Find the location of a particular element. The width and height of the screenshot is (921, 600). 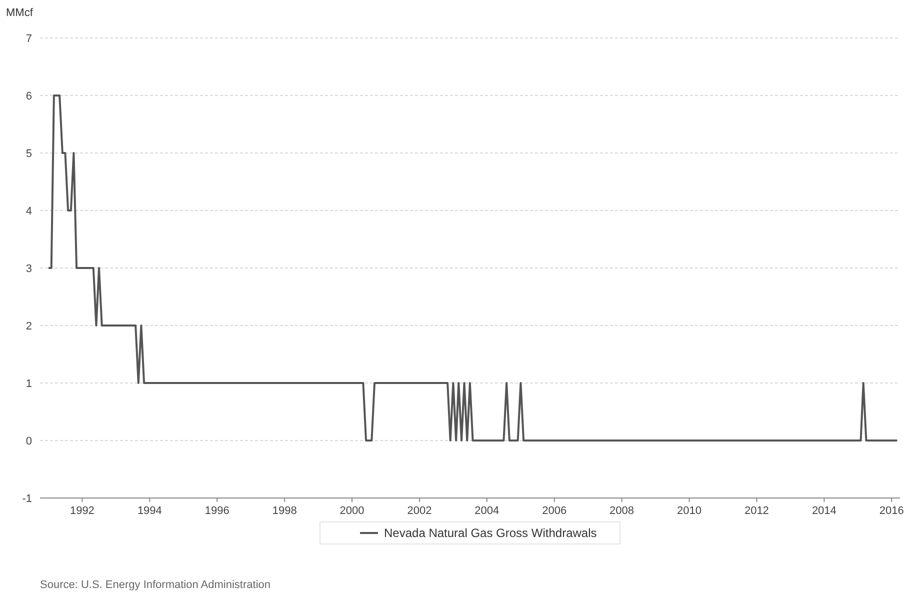

y-axis-title: MMcf is located at coordinates (20, 13).